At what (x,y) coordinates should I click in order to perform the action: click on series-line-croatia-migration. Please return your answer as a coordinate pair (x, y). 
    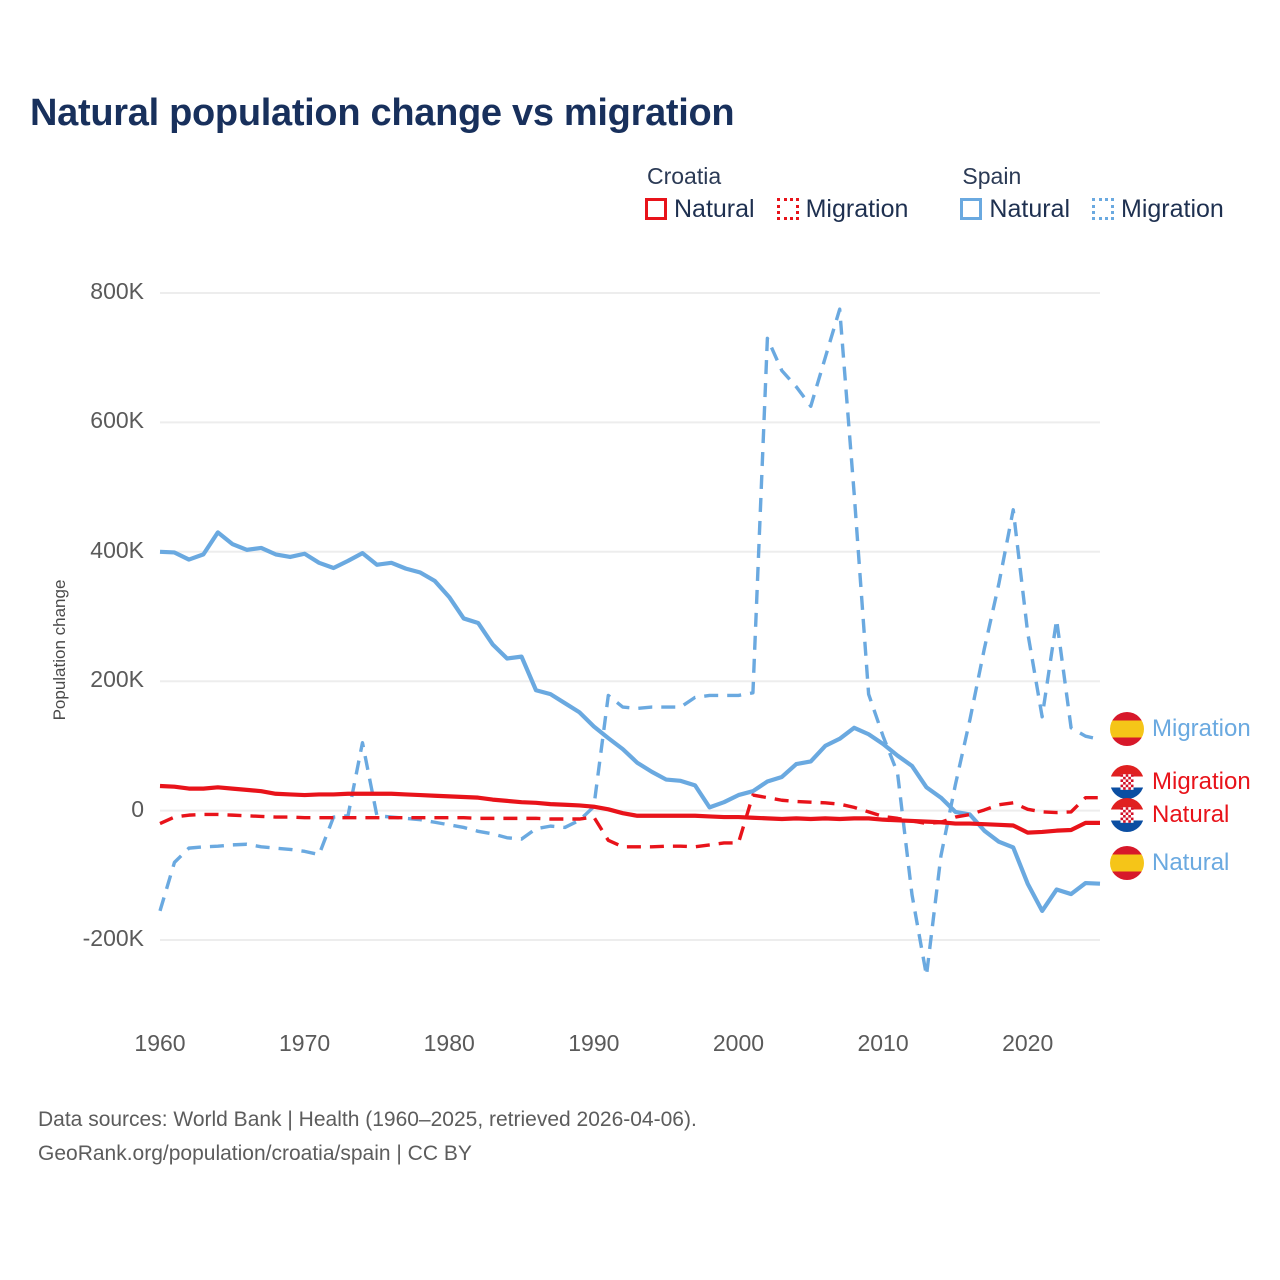
    Looking at the image, I should click on (629, 821).